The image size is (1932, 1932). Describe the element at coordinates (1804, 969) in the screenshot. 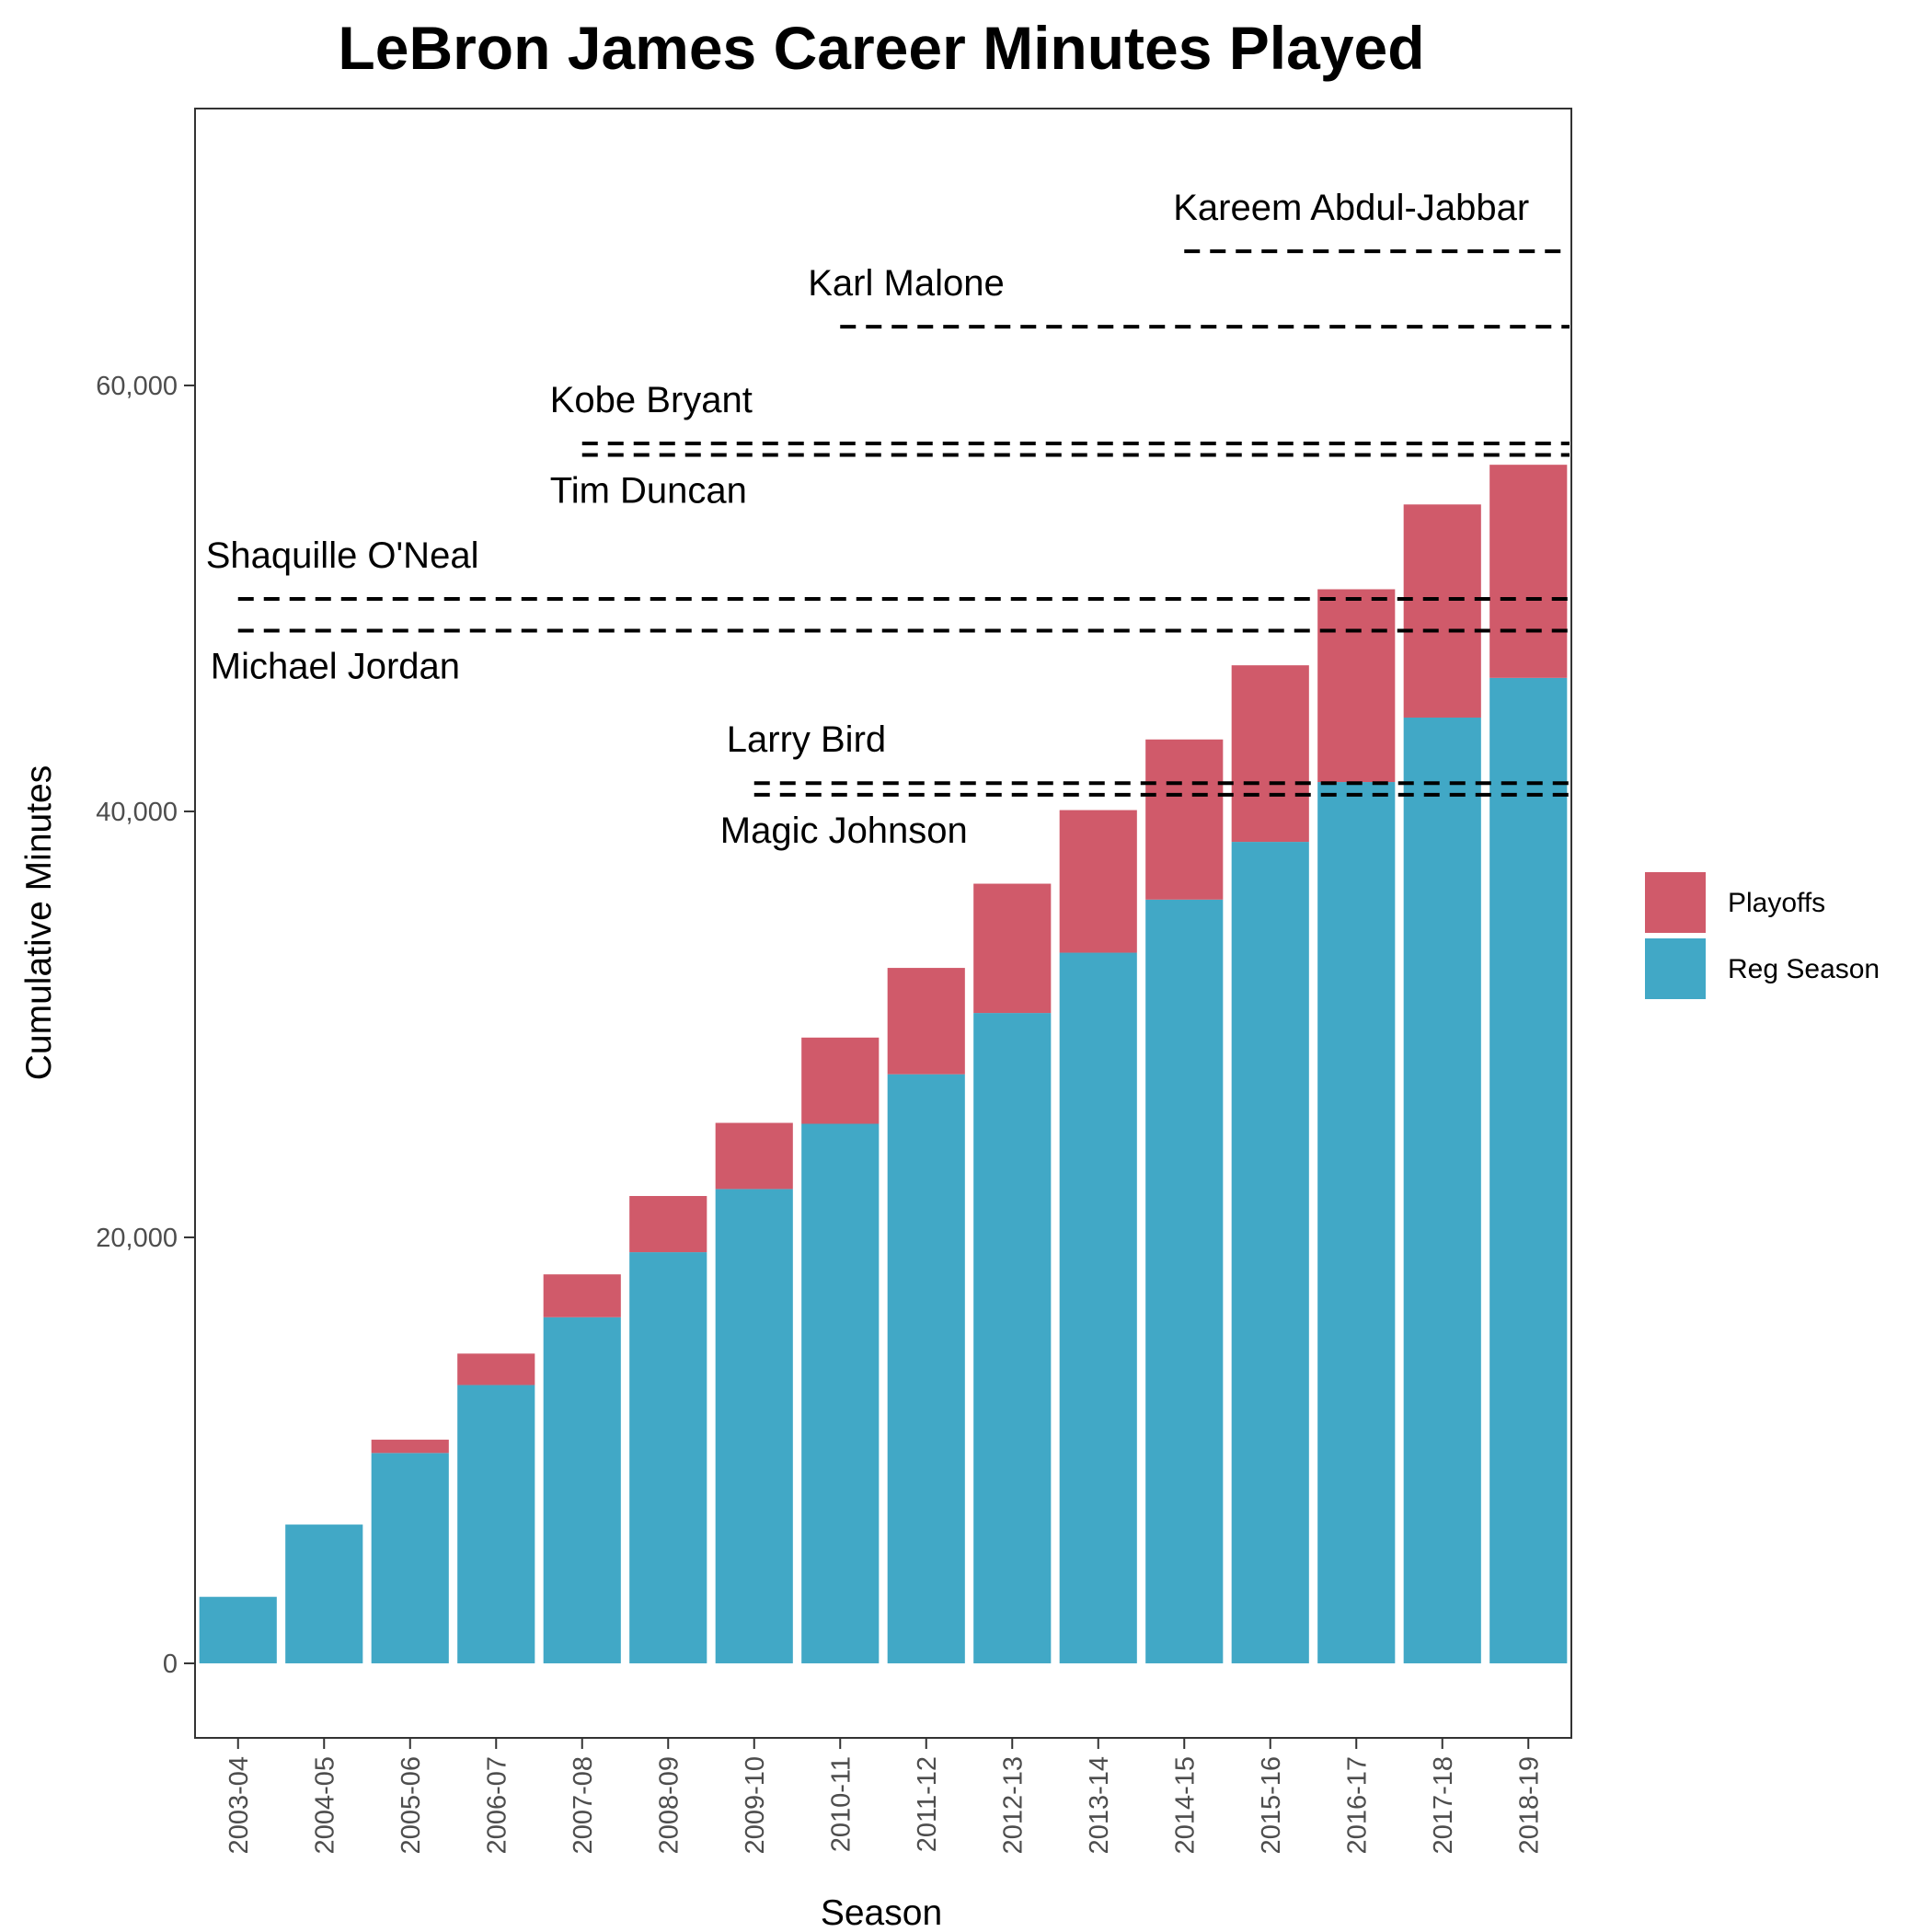

I see `legend-label: Reg Season` at that location.